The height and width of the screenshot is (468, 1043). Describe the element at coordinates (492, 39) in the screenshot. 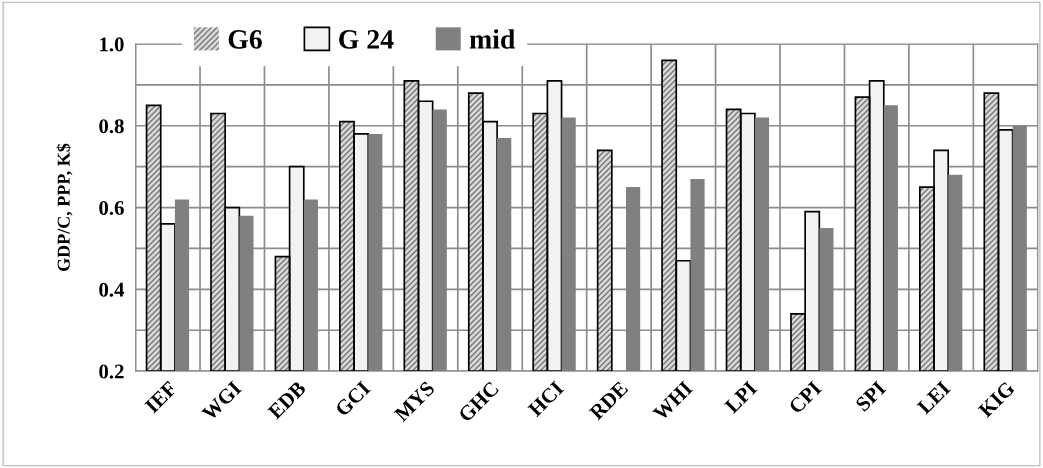

I see `legend-label: mid` at that location.